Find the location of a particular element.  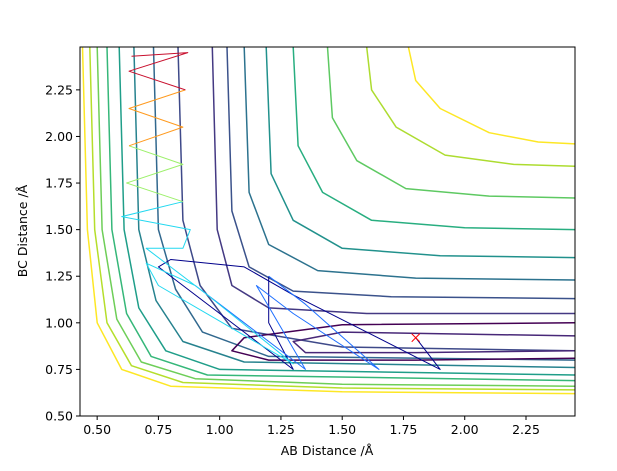

y-tick-label: 2.25 is located at coordinates (59, 89).